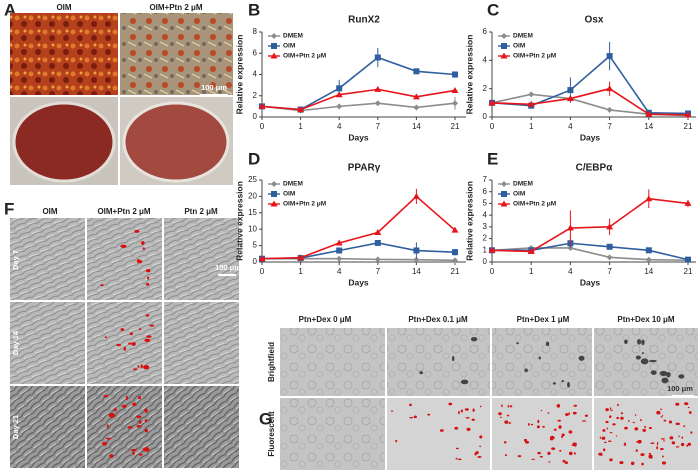  Describe the element at coordinates (364, 168) in the screenshot. I see `chart-title: PPARγ` at that location.